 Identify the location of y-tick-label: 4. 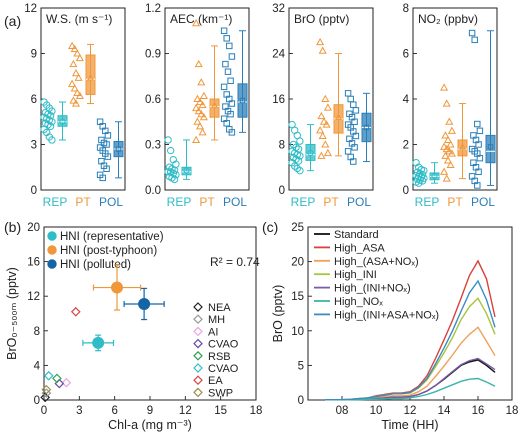
(406, 100).